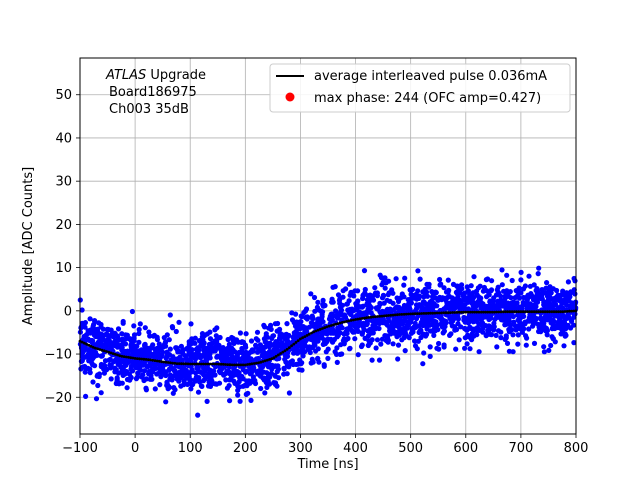 The width and height of the screenshot is (640, 480). Describe the element at coordinates (63, 268) in the screenshot. I see `y-tick-label: 10` at that location.